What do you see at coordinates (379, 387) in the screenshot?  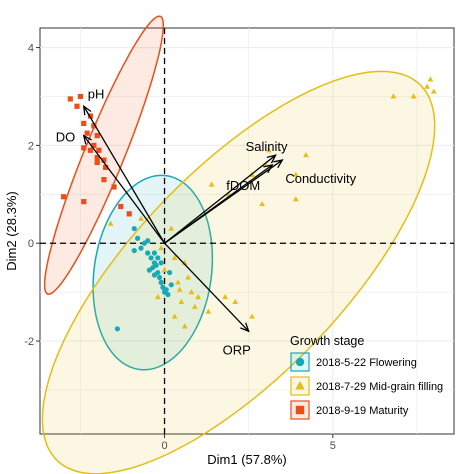 I see `legend-entry-label: 2018-7-29 Mid-grain filling` at bounding box center [379, 387].